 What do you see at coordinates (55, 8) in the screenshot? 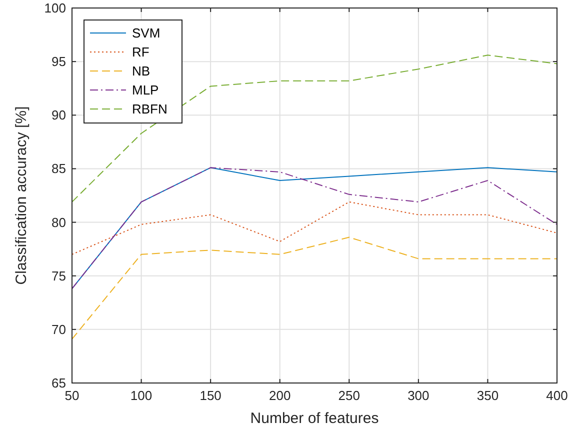
I see `y-tick-label: 100` at bounding box center [55, 8].